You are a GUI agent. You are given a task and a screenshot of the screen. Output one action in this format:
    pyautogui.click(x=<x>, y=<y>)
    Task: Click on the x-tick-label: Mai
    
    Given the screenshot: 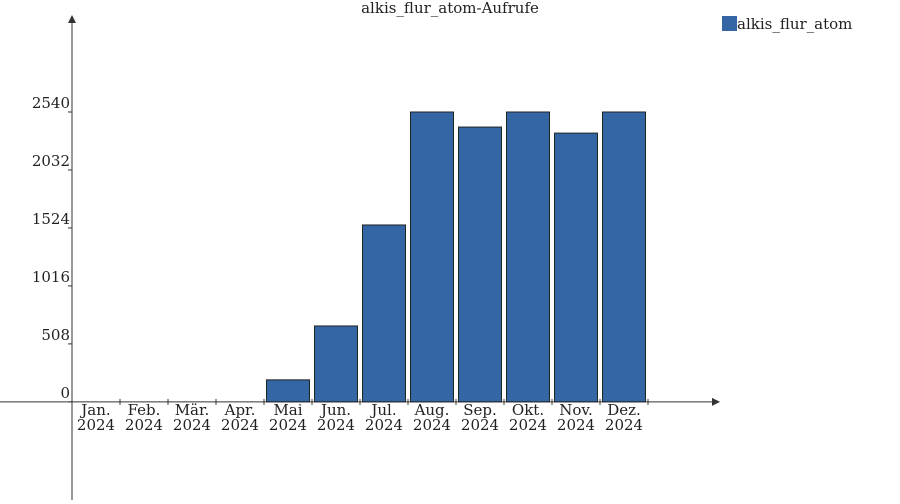 What is the action you would take?
    pyautogui.click(x=287, y=410)
    